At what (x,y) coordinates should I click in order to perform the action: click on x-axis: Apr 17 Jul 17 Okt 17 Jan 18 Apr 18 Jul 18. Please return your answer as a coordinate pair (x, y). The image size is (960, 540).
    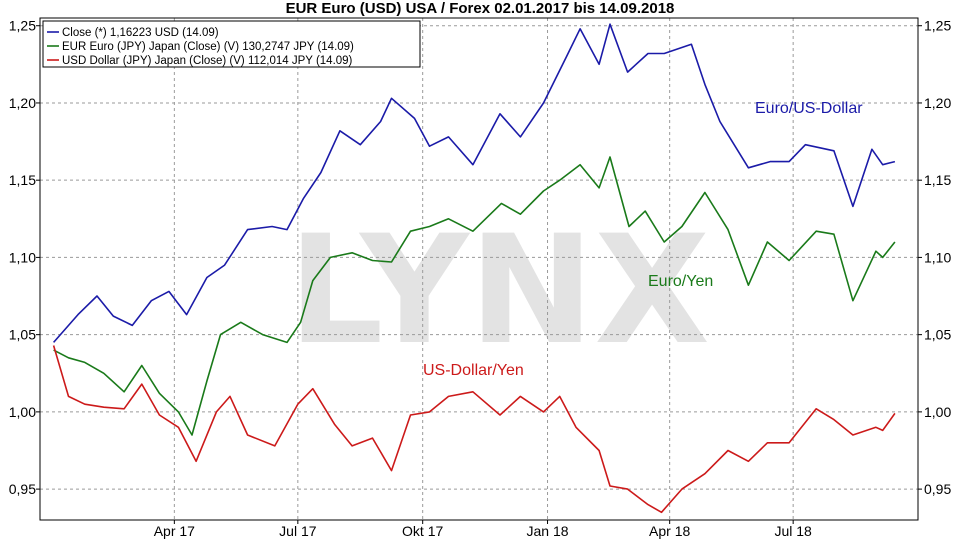
    Looking at the image, I should click on (483, 529).